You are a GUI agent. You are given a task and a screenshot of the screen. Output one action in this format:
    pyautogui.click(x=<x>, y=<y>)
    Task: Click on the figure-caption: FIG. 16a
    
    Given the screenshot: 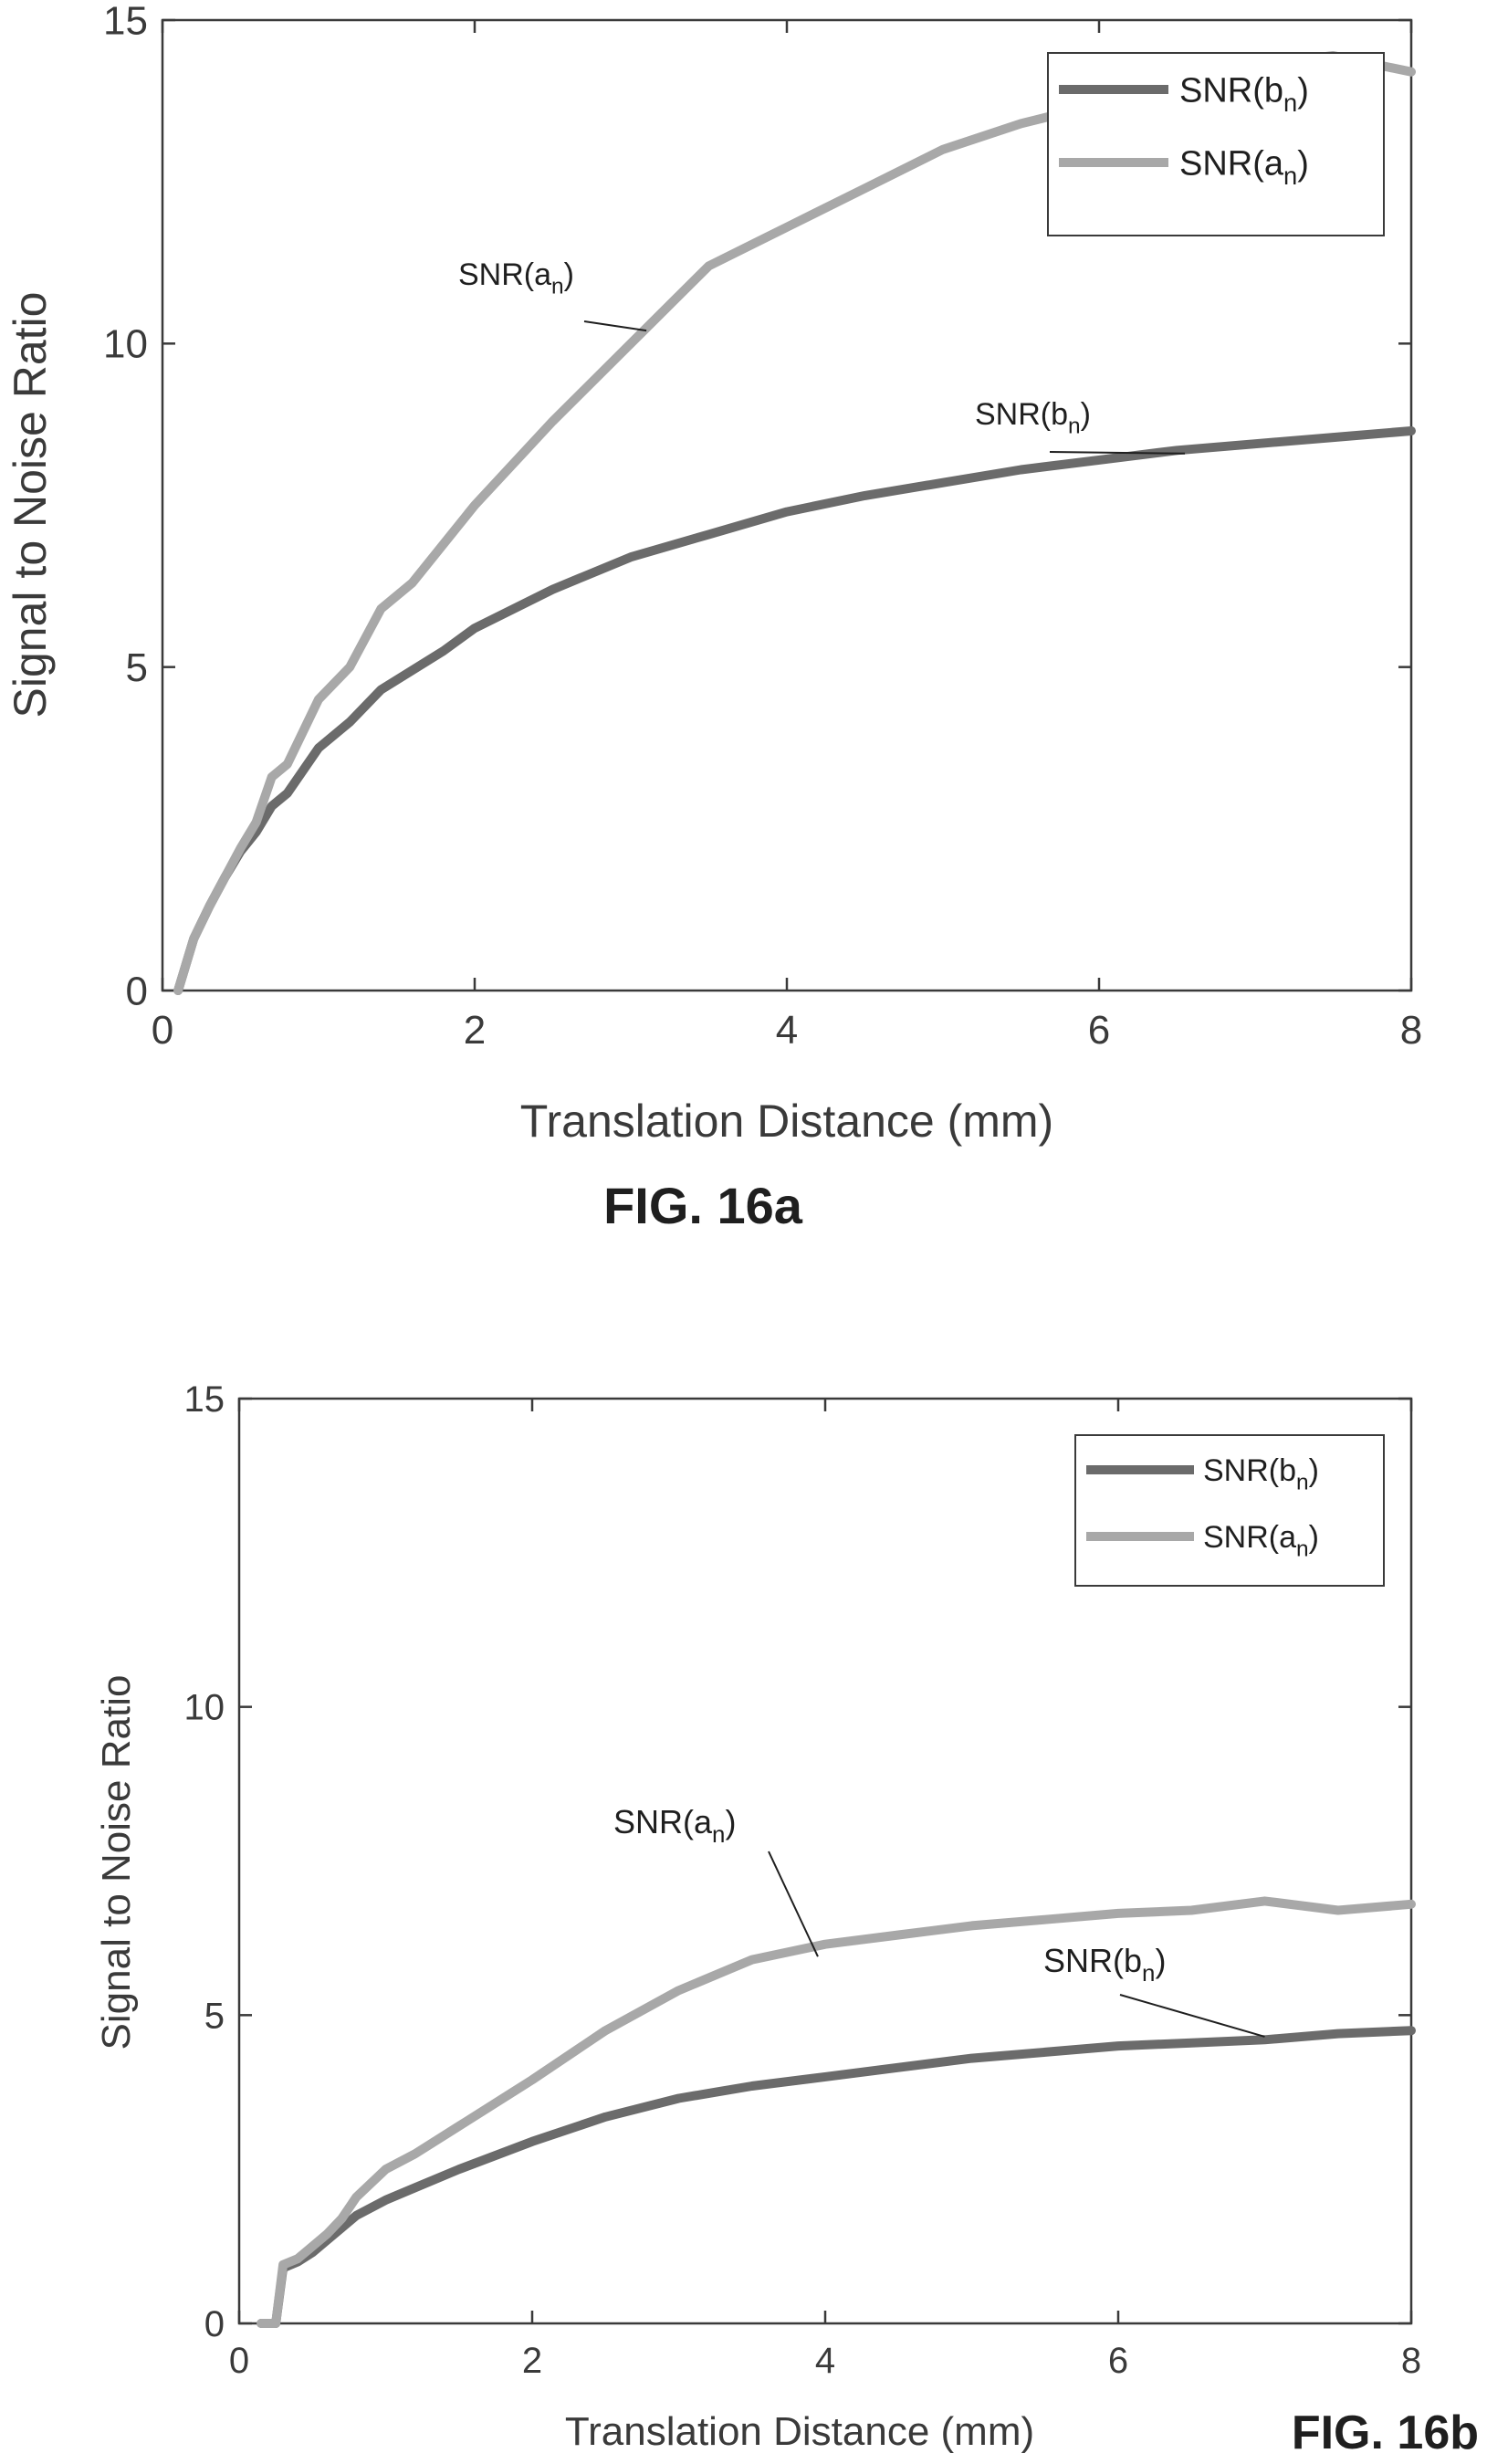 What is the action you would take?
    pyautogui.click(x=703, y=1205)
    